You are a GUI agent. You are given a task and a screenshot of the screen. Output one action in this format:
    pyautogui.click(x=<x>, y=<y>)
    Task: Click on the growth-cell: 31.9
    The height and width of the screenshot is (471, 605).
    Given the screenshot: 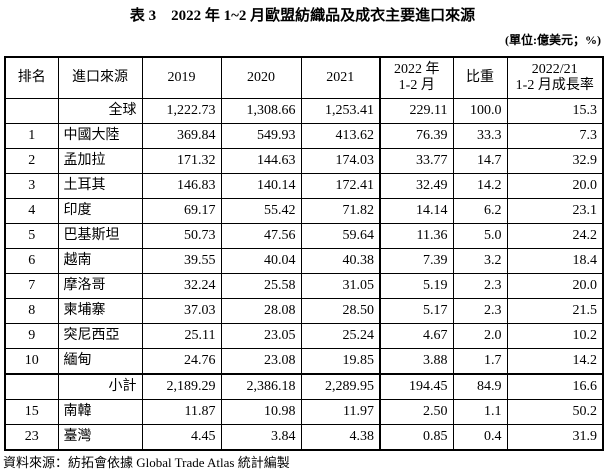 What is the action you would take?
    pyautogui.click(x=555, y=437)
    